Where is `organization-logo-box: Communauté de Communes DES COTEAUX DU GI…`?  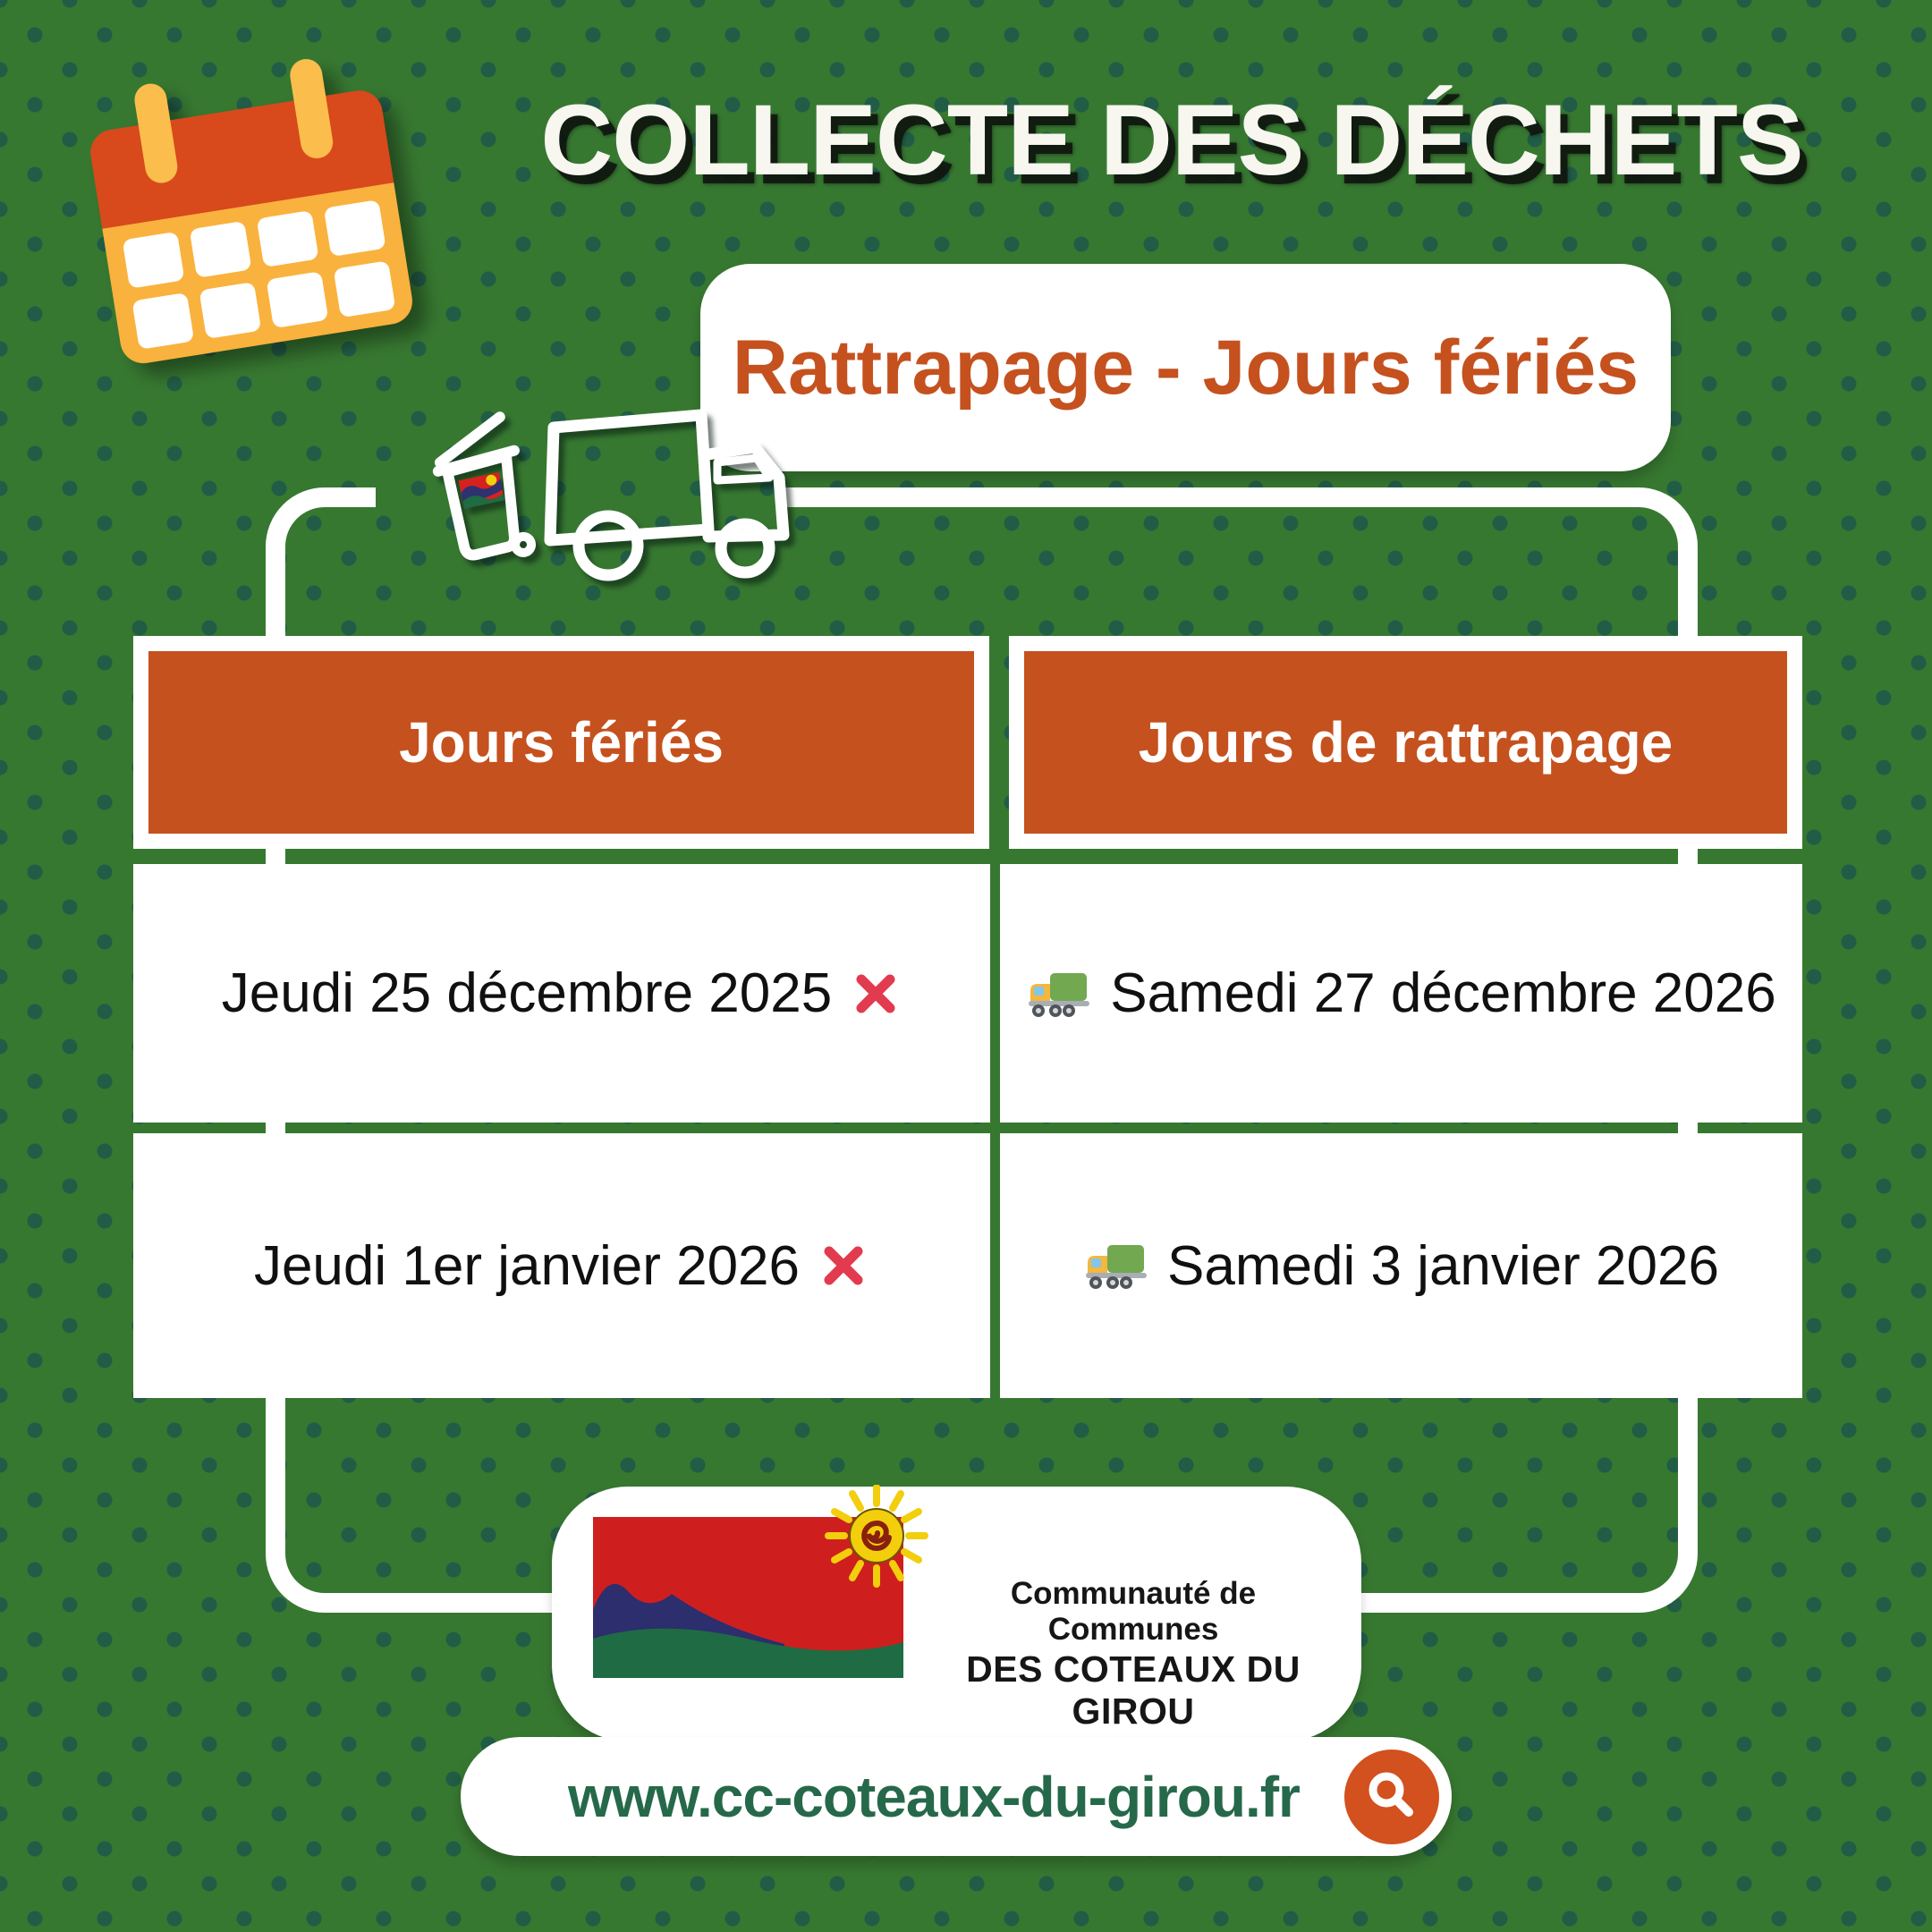
organization-logo-box: Communauté de Communes DES COTEAUX DU GI… is located at coordinates (956, 1613).